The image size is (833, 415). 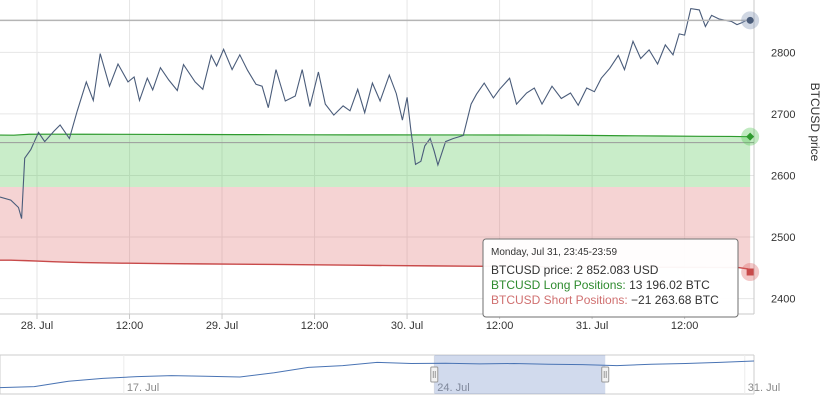 I want to click on x-tick-label-3: 12:00, so click(x=315, y=326).